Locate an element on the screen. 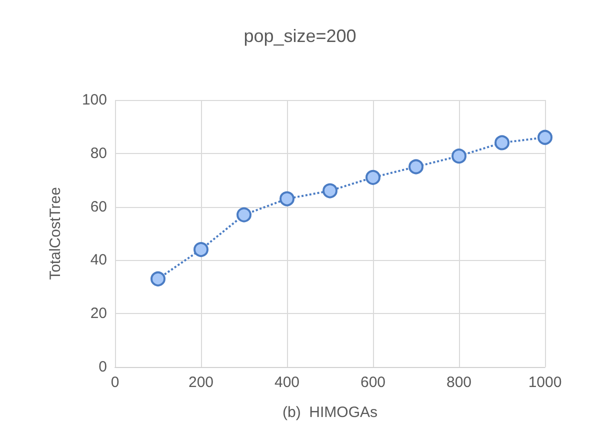  x-tick-label: 200 is located at coordinates (201, 382).